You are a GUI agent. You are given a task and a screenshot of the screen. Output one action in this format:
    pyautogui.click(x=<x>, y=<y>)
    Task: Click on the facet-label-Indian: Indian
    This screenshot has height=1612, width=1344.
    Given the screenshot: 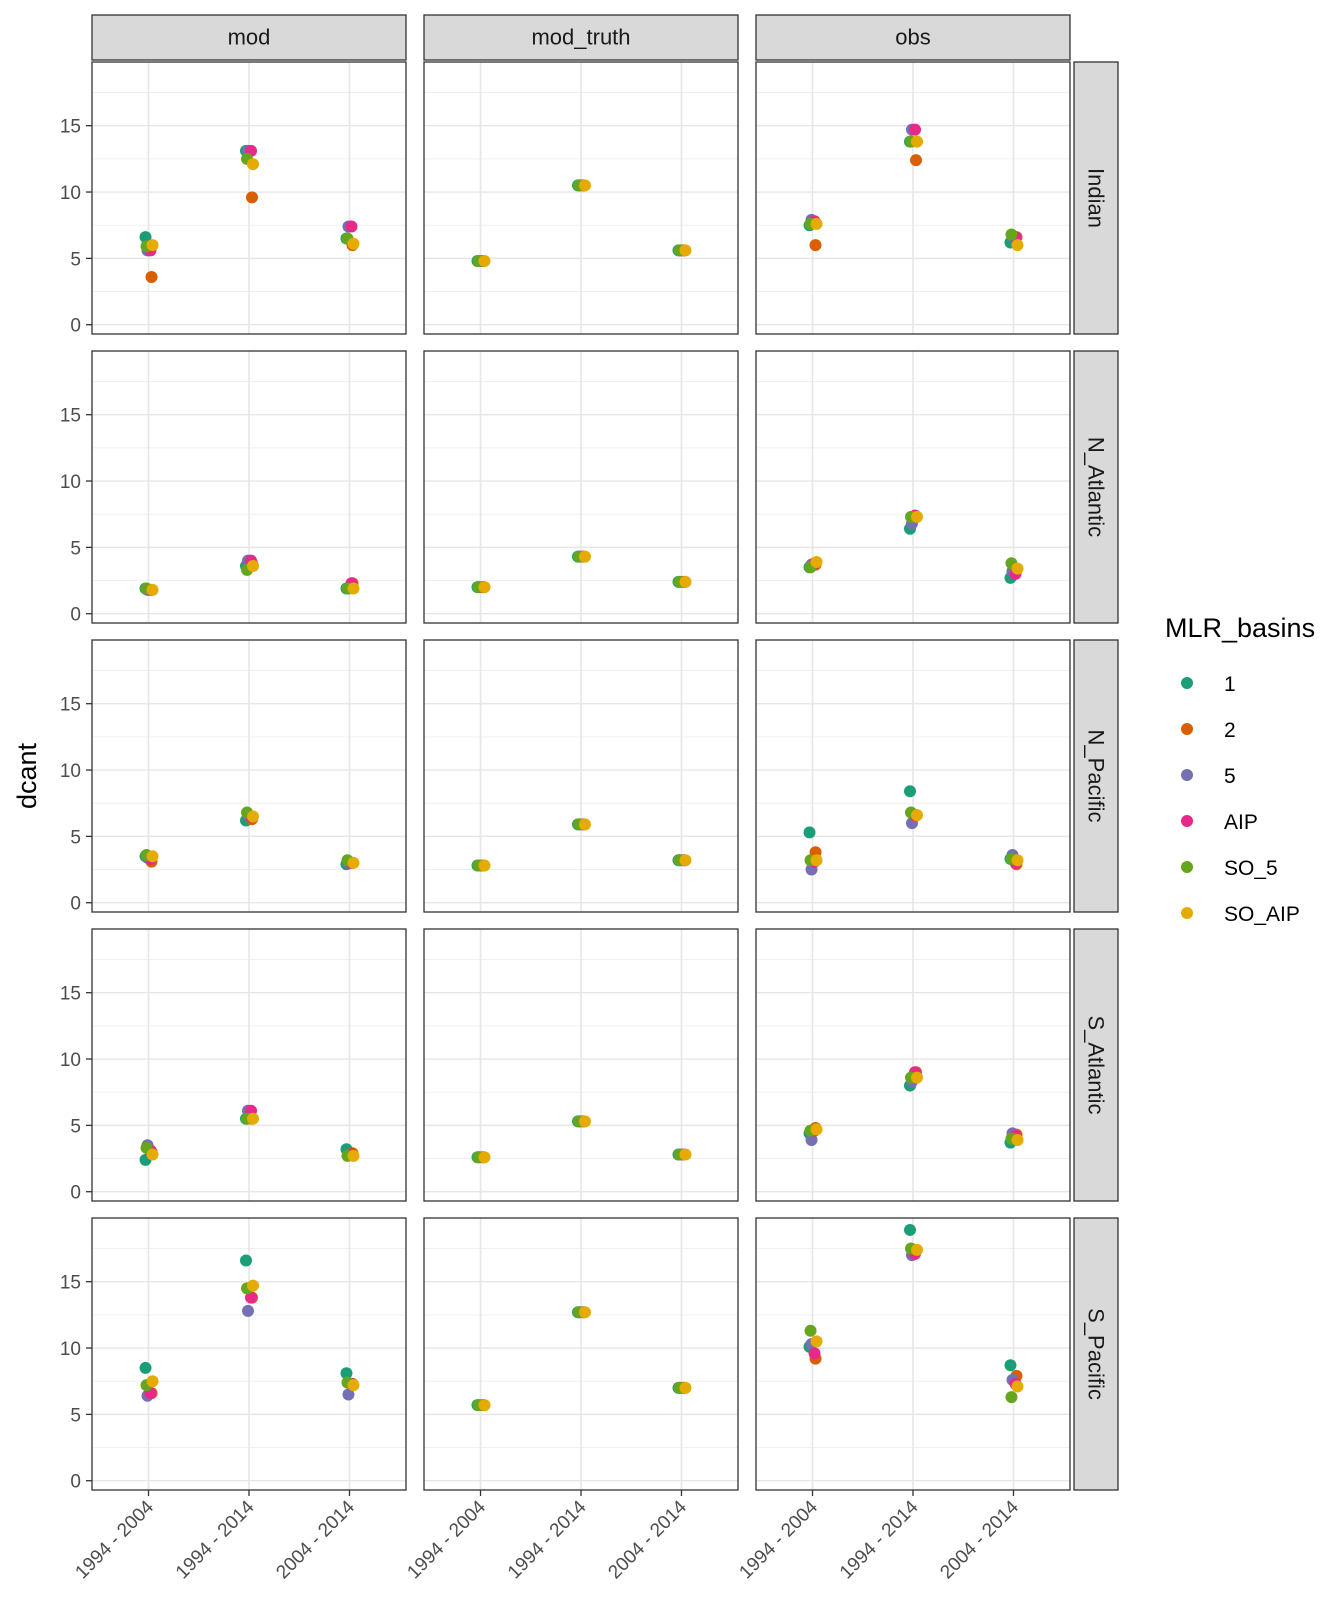 What is the action you would take?
    pyautogui.click(x=1096, y=198)
    